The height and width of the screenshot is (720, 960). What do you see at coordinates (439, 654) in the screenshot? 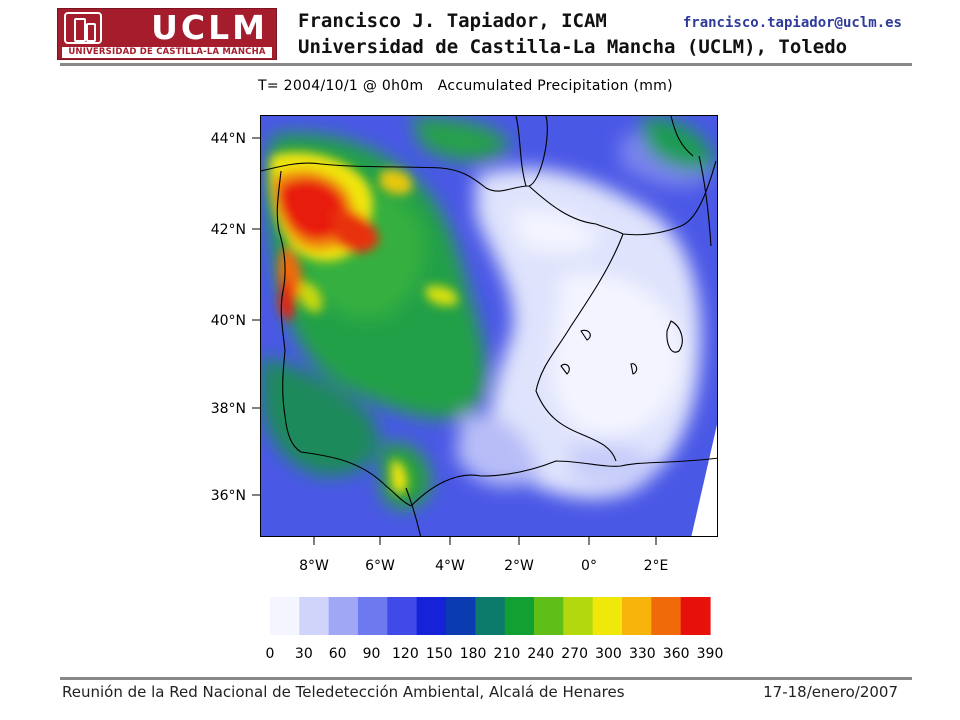
I see `colorbar-tick-label: 150` at bounding box center [439, 654].